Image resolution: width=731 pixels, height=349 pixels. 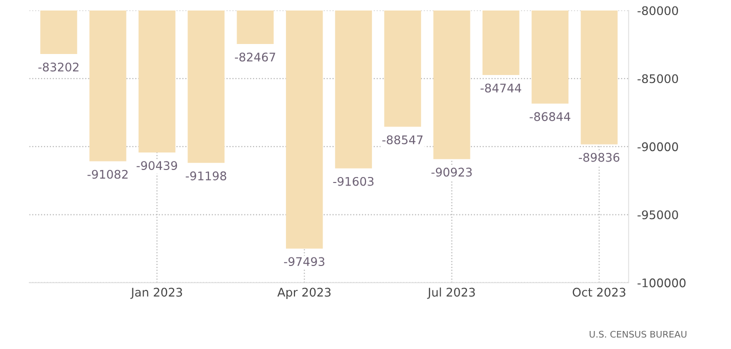 What do you see at coordinates (599, 157) in the screenshot?
I see `data-label: -89836` at bounding box center [599, 157].